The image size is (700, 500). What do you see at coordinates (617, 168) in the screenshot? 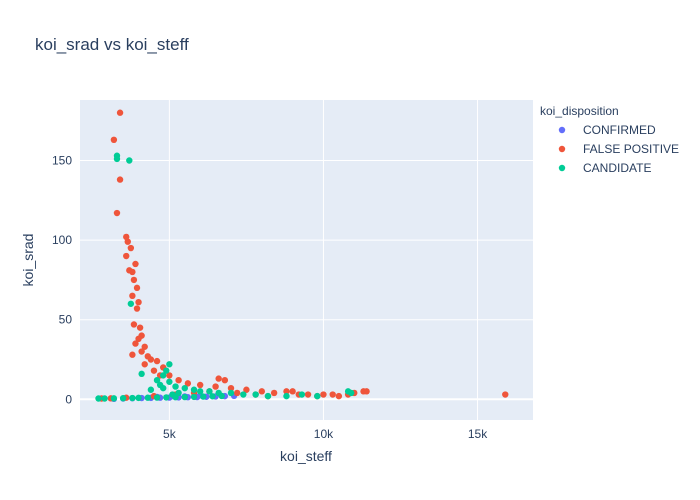
I see `legend-label: CANDIDATE` at bounding box center [617, 168].